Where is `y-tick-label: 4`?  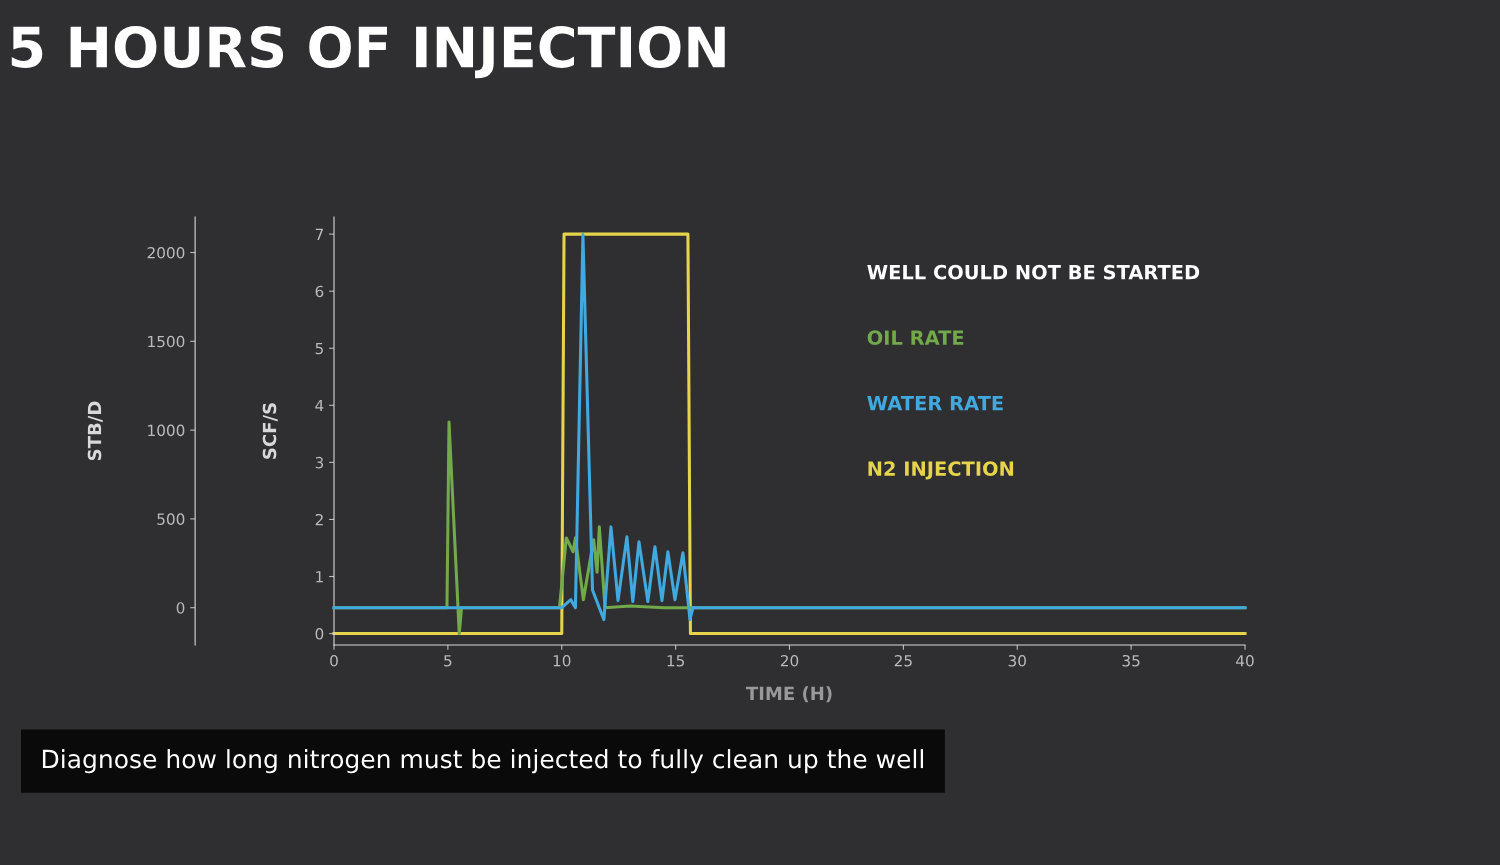
y-tick-label: 4 is located at coordinates (319, 405).